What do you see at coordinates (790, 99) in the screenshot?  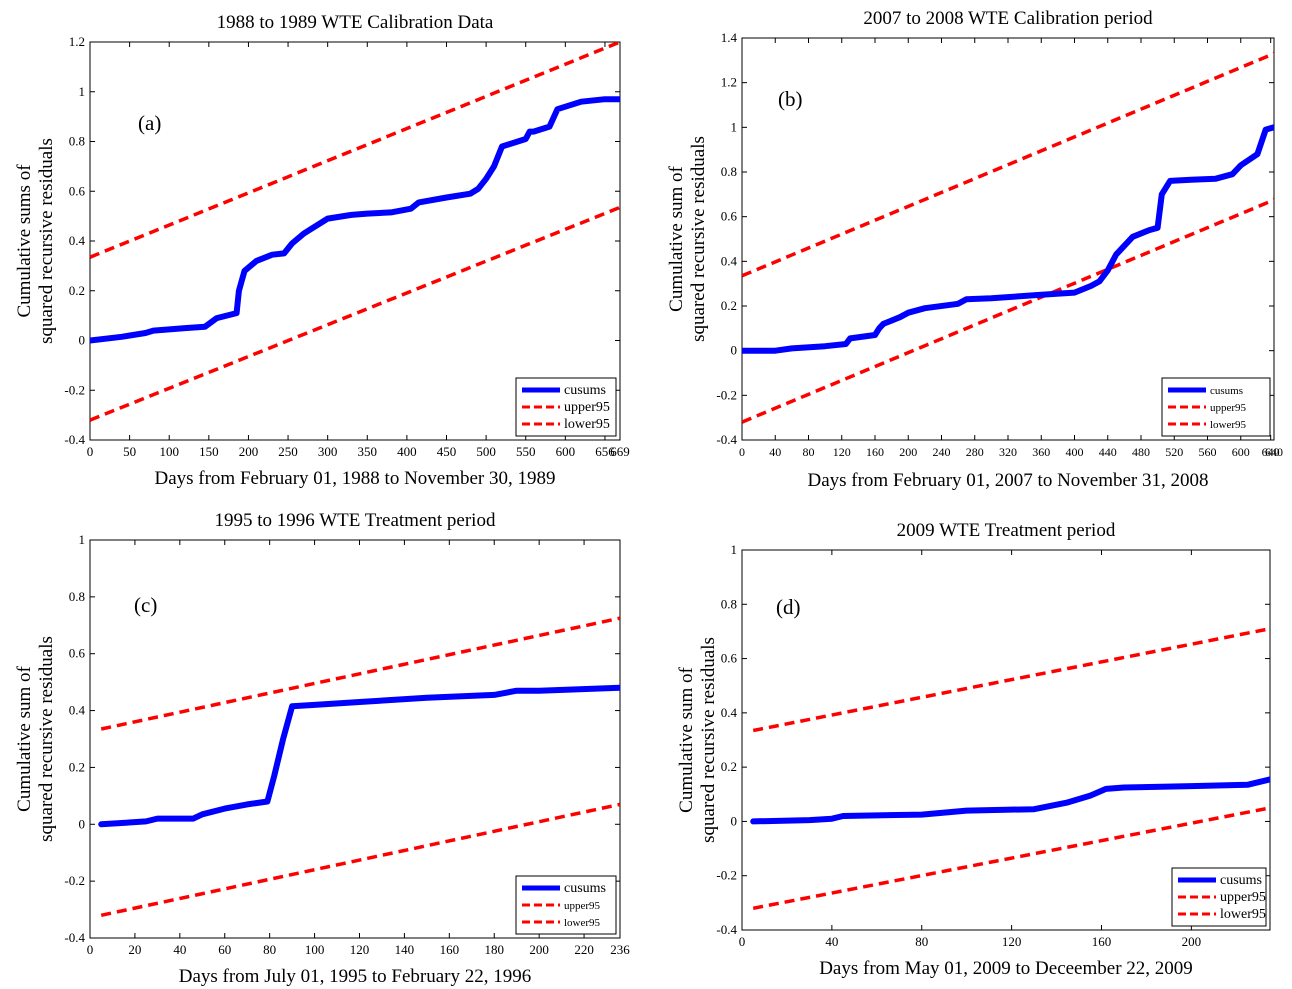 I see `panel-label: (b)` at bounding box center [790, 99].